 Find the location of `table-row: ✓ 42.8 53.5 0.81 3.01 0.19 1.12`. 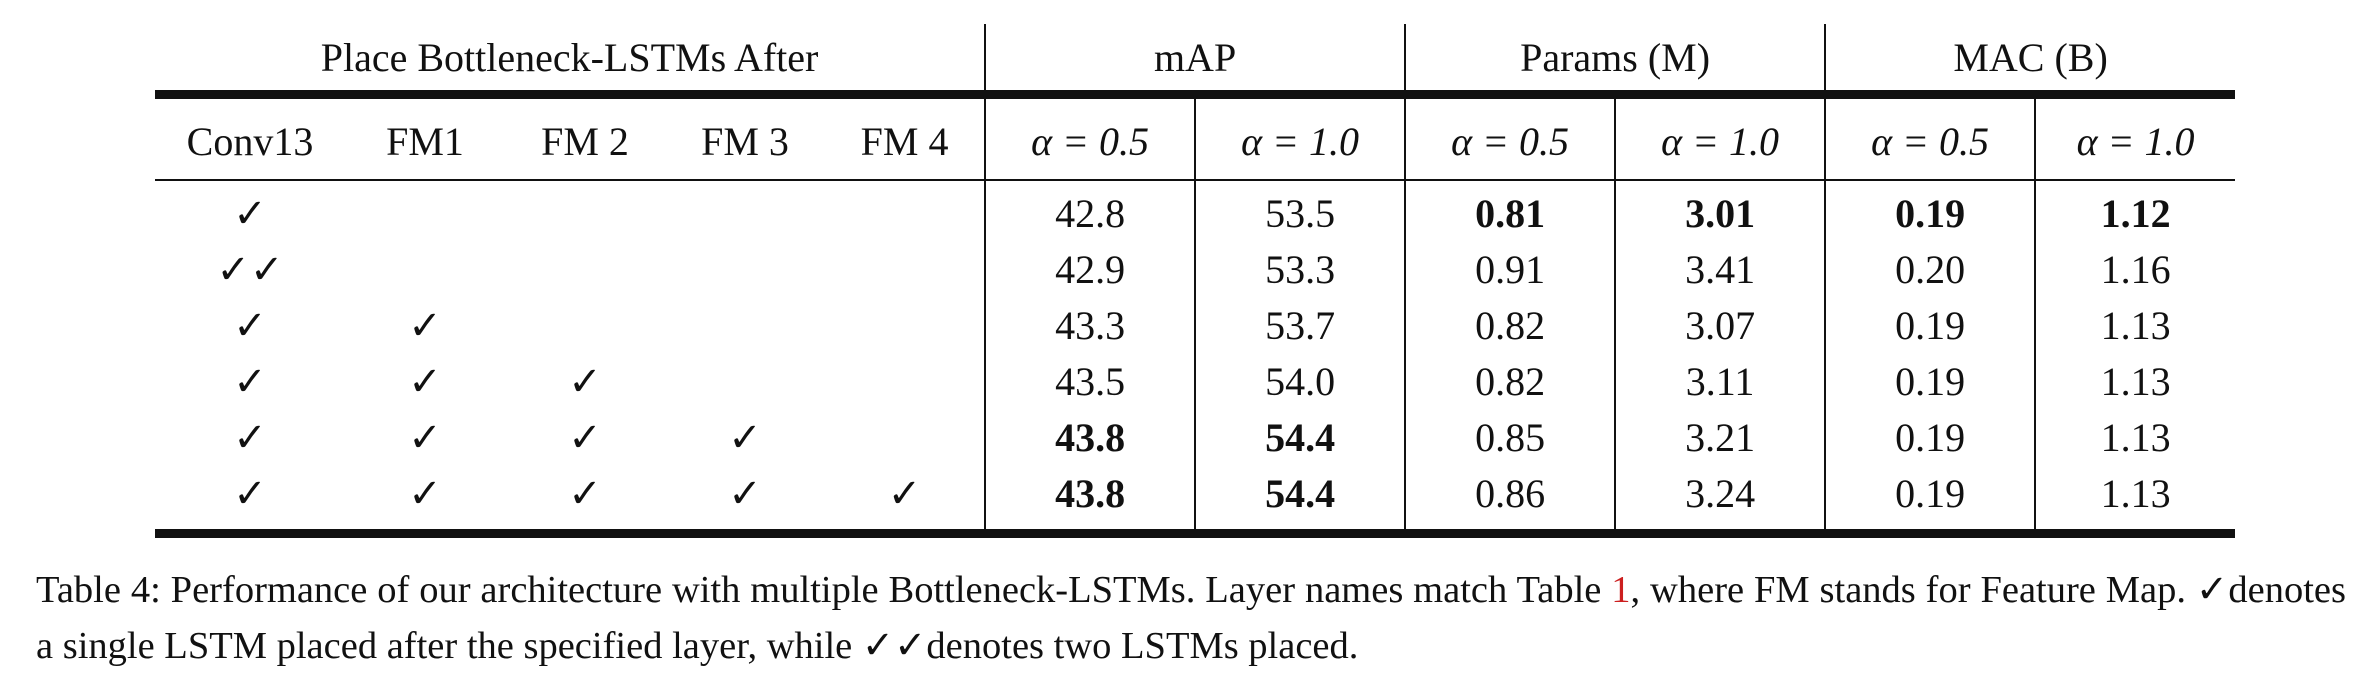

table-row: ✓ 42.8 53.5 0.81 3.01 0.19 1.12 is located at coordinates (1195, 210).